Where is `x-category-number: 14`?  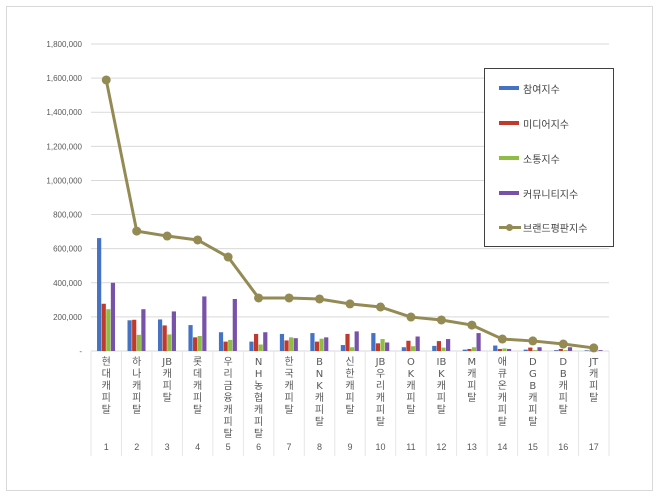
x-category-number: 14 is located at coordinates (502, 447).